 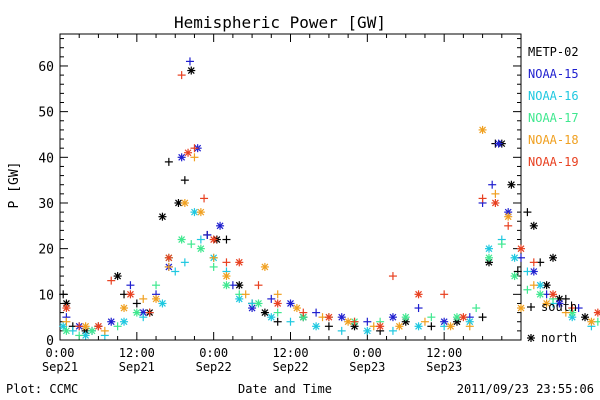 What do you see at coordinates (553, 74) in the screenshot?
I see `legend-entry: NOAA-15` at bounding box center [553, 74].